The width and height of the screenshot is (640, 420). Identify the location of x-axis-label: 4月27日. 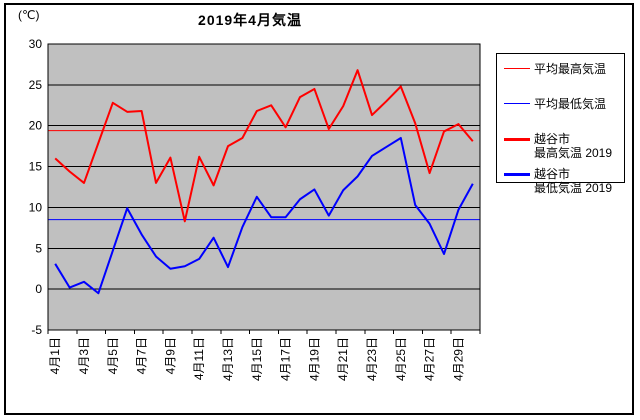
(430, 359).